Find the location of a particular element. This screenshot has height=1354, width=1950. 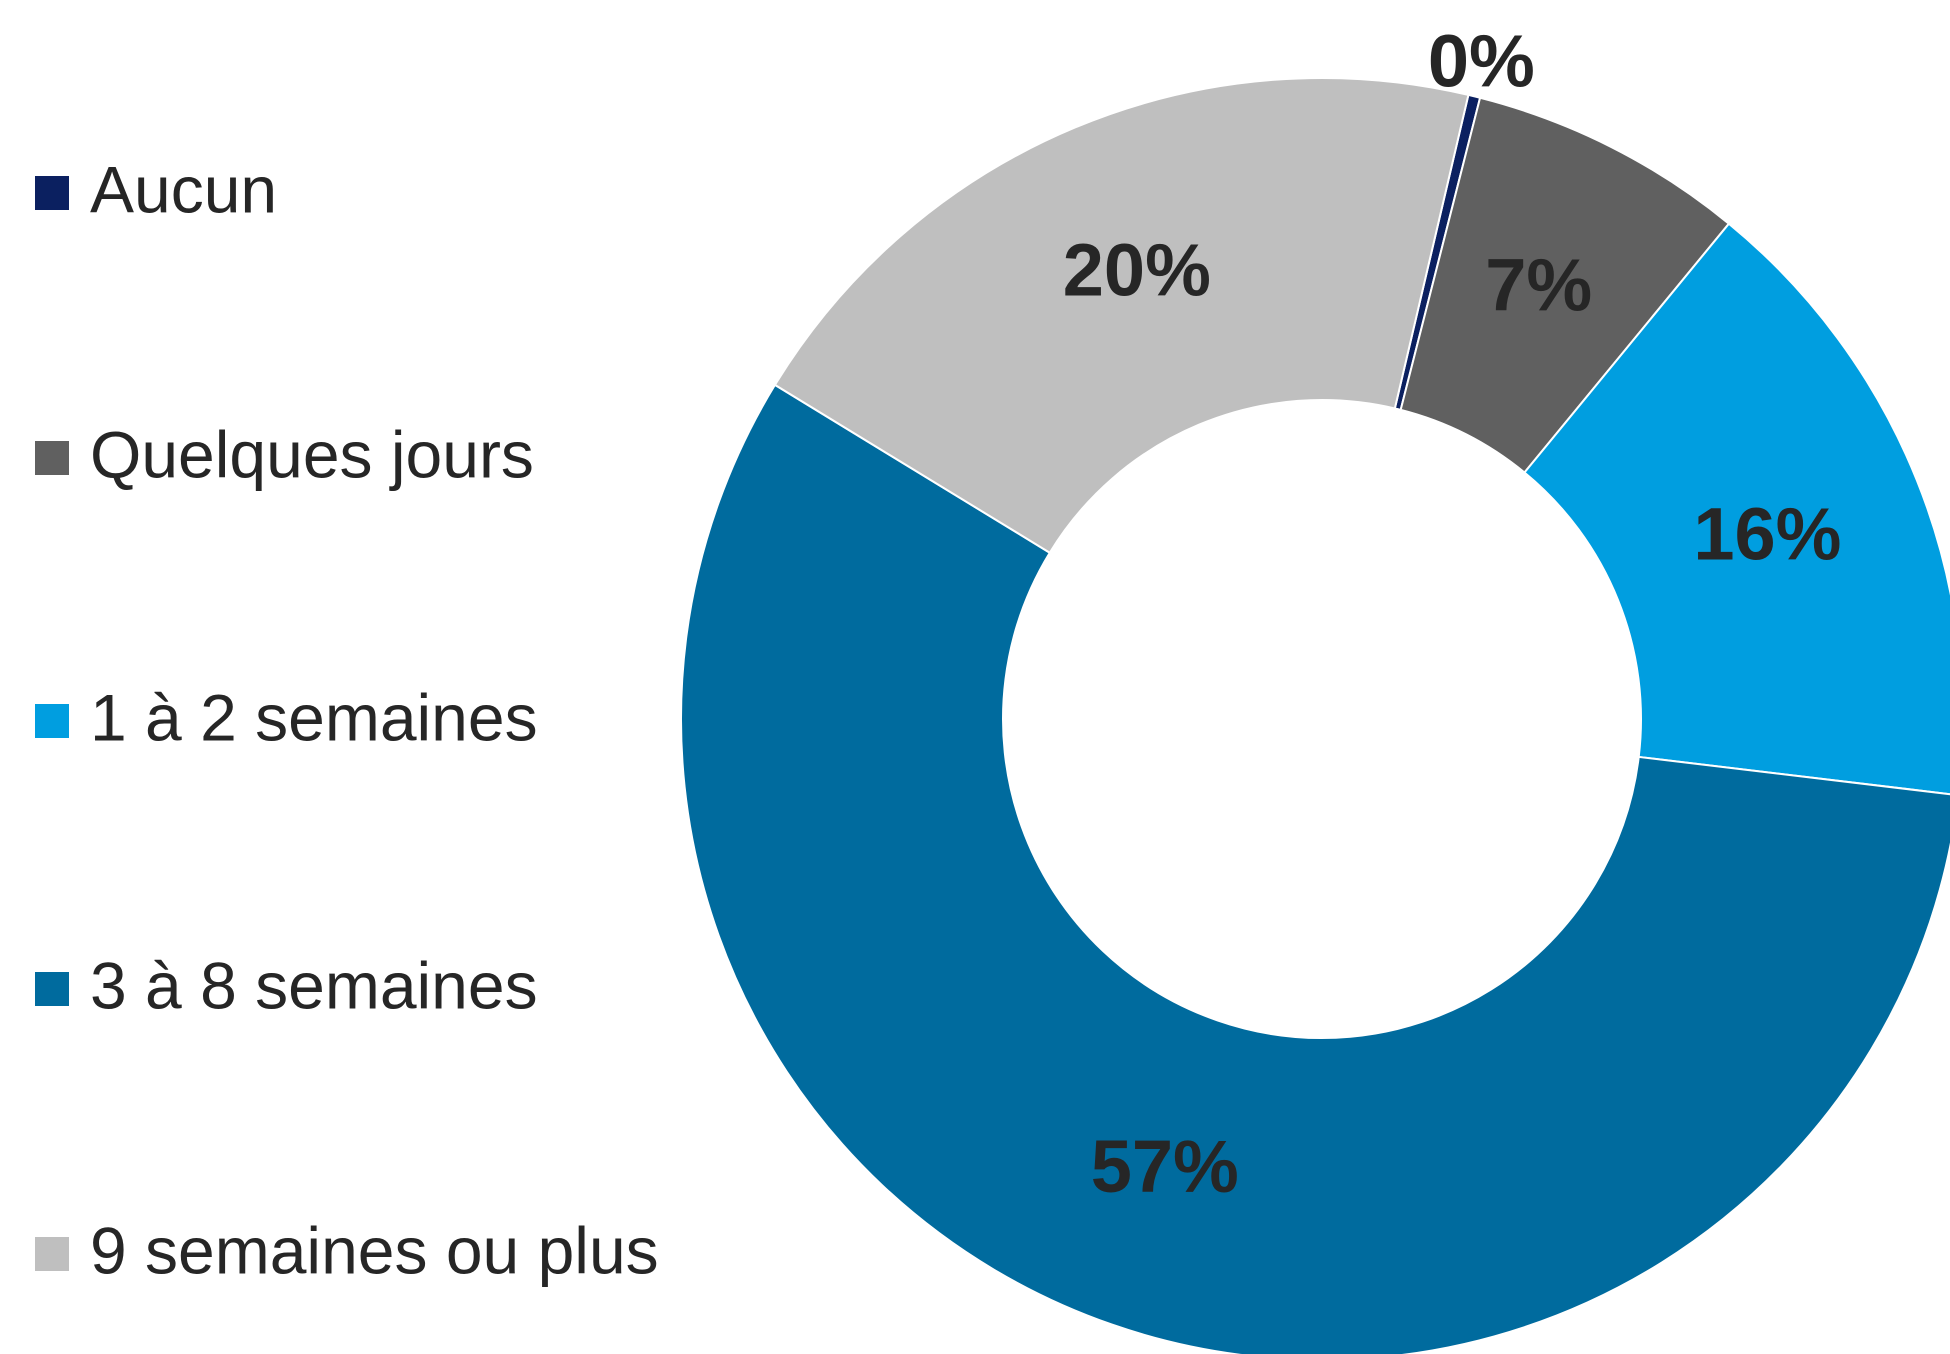

slice-label: 20% is located at coordinates (1137, 270).